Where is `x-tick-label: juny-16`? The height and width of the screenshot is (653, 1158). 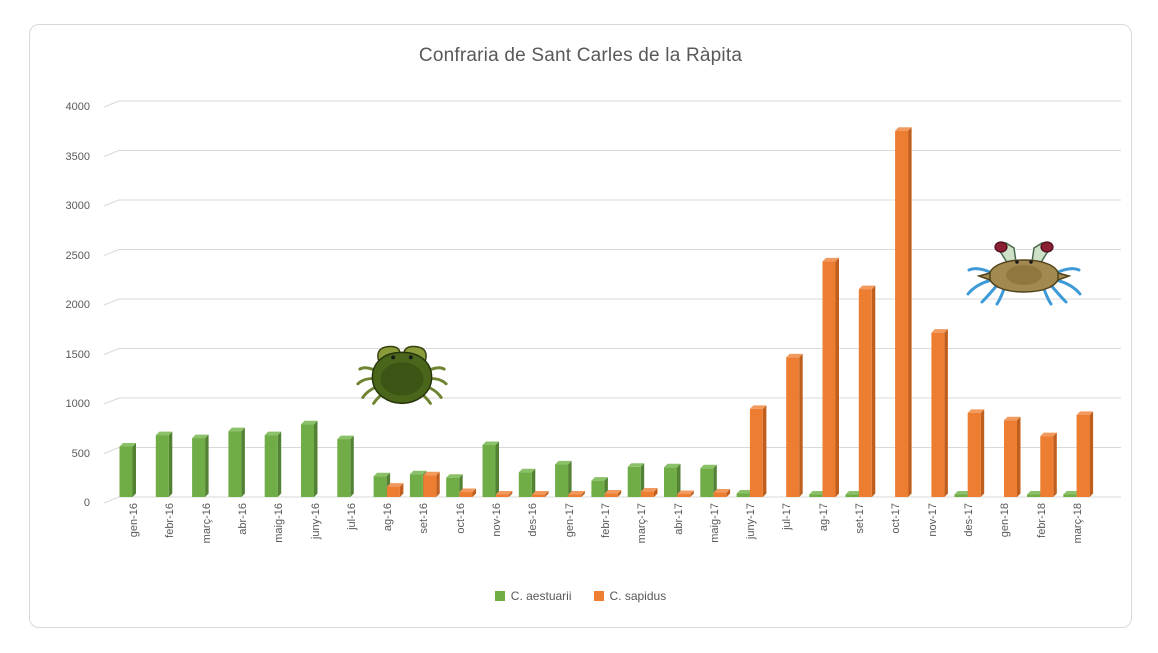 x-tick-label: juny-16 is located at coordinates (315, 521).